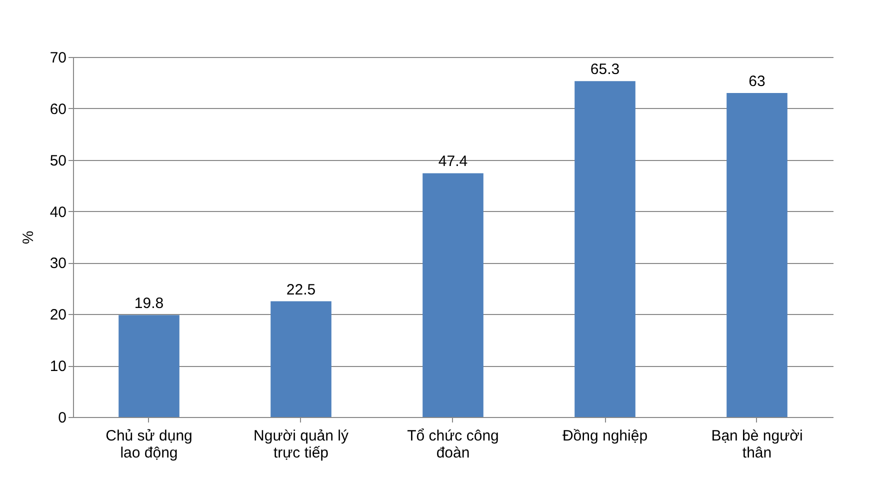 This screenshot has width=882, height=499. Describe the element at coordinates (58, 367) in the screenshot. I see `y-tick-label: 10` at that location.